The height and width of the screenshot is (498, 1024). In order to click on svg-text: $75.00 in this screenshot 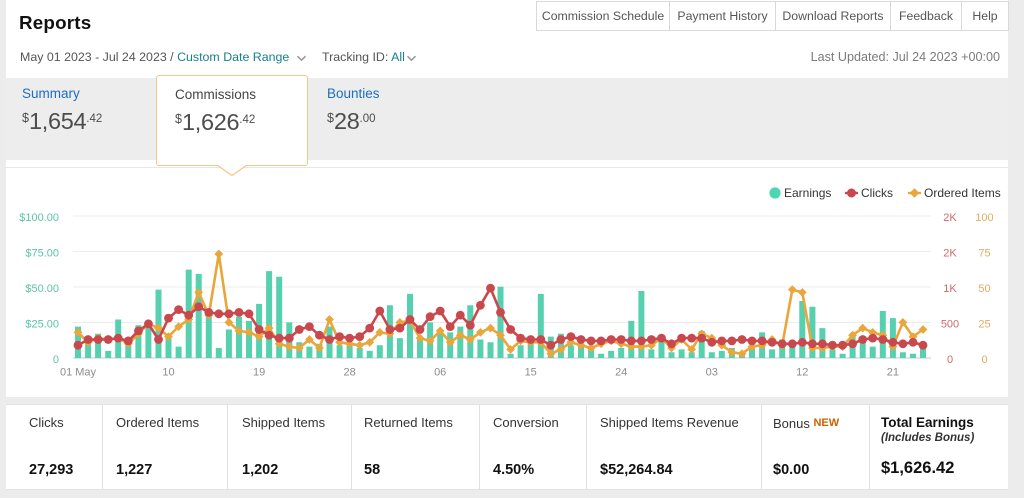, I will do `click(42, 253)`.